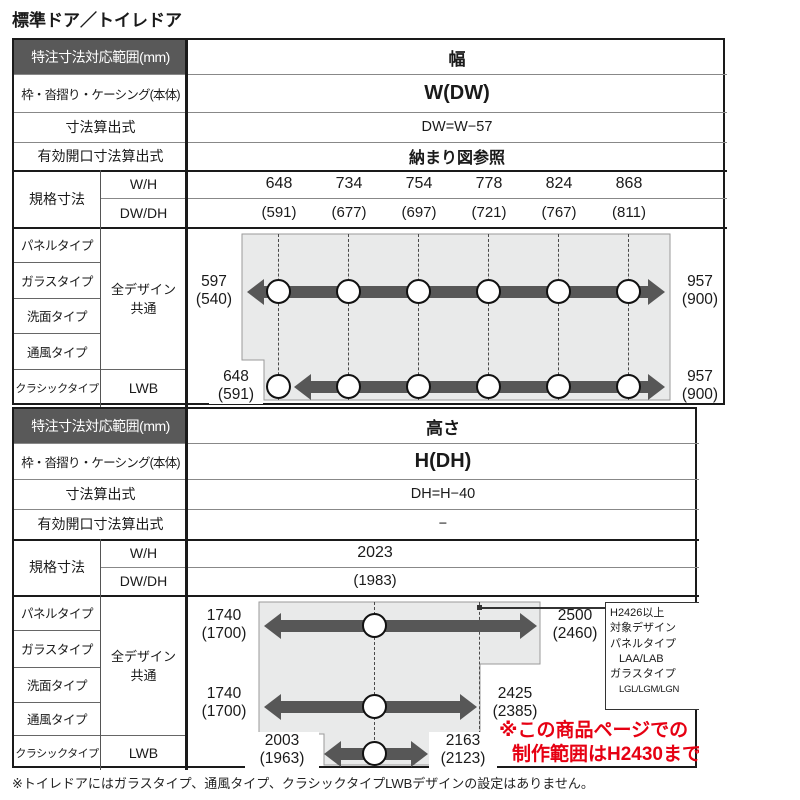  I want to click on callout-line1: H2426以上, so click(637, 613).